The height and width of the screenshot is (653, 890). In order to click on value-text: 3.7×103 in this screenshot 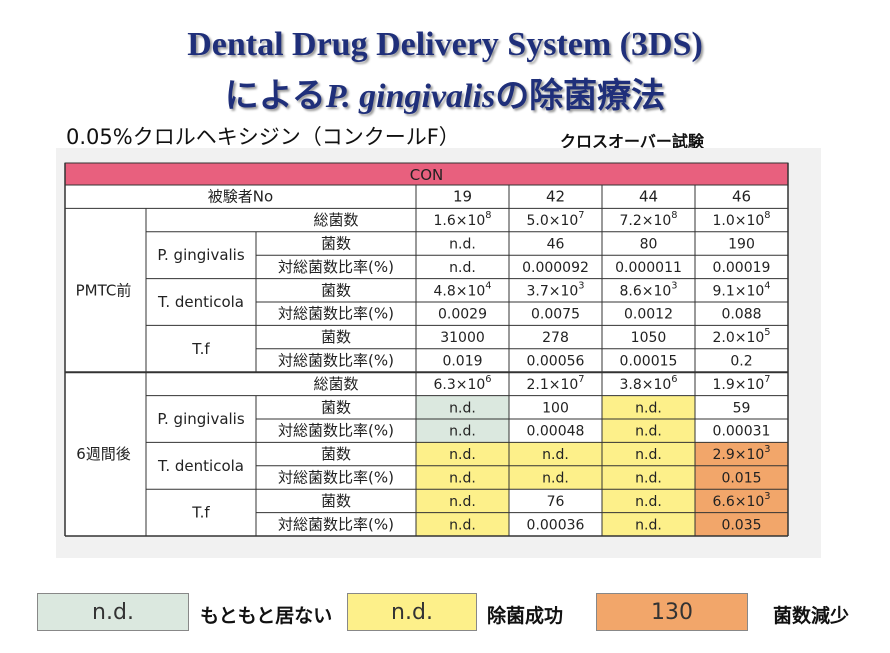, I will do `click(555, 289)`.